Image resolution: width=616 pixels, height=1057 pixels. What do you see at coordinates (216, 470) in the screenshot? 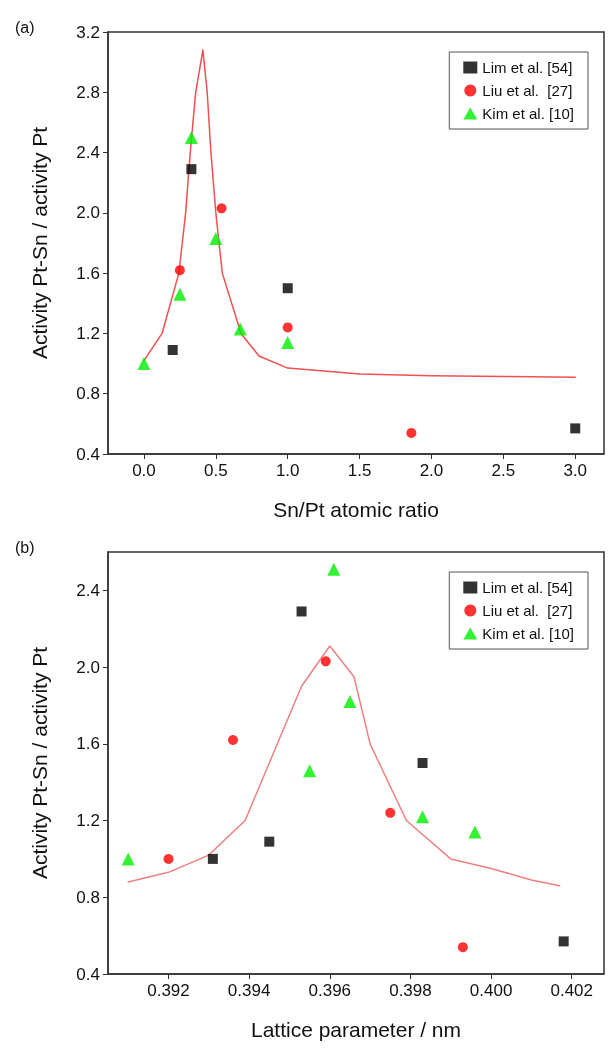
I see `x-tick-label: 0.5` at bounding box center [216, 470].